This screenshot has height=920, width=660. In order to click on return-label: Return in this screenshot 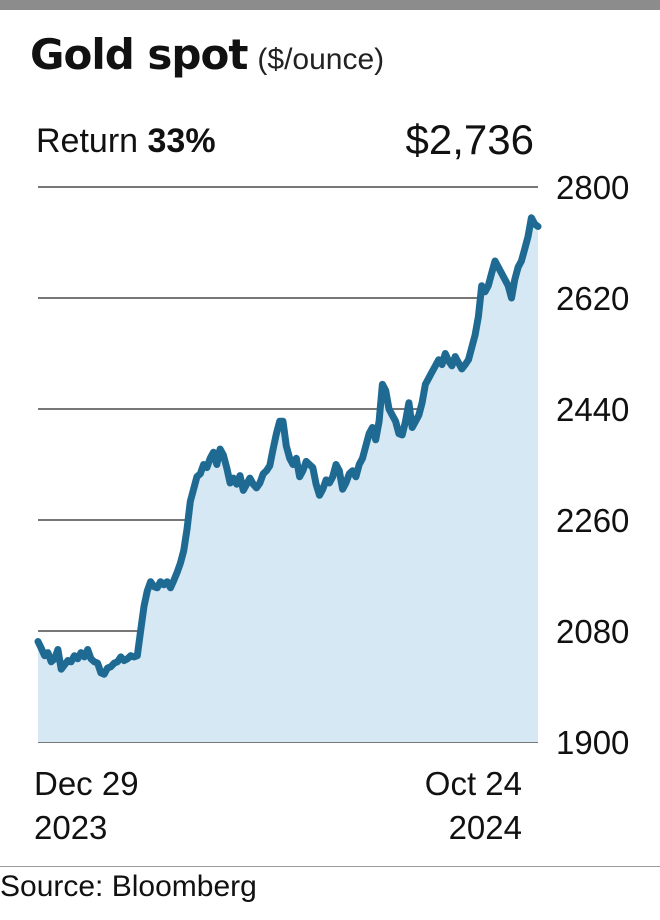, I will do `click(87, 141)`.